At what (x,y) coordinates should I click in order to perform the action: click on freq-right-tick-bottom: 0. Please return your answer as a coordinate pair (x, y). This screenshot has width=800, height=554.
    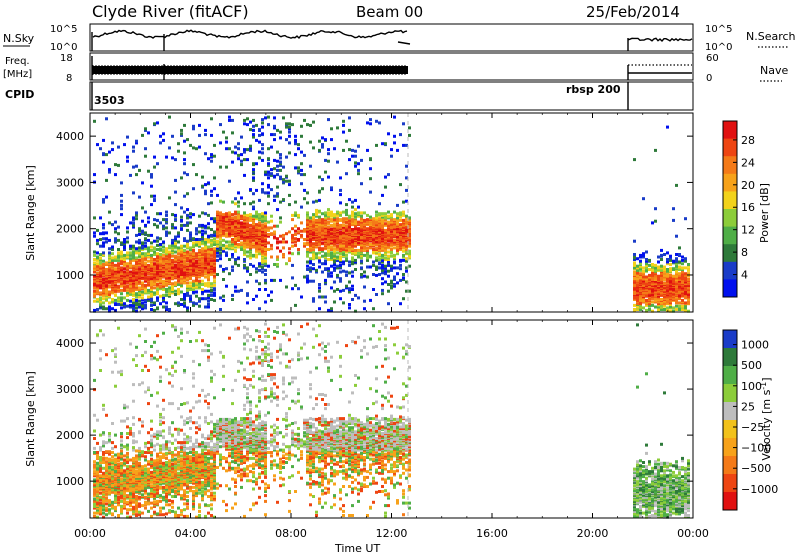
    Looking at the image, I should click on (709, 78).